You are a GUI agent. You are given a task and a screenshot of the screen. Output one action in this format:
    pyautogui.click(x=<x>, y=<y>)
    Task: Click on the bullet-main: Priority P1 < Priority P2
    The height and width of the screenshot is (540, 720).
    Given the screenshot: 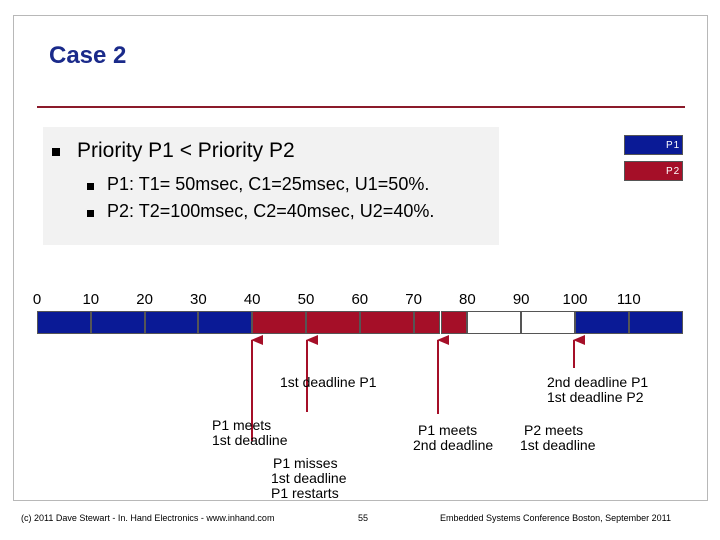 What is the action you would take?
    pyautogui.click(x=186, y=150)
    